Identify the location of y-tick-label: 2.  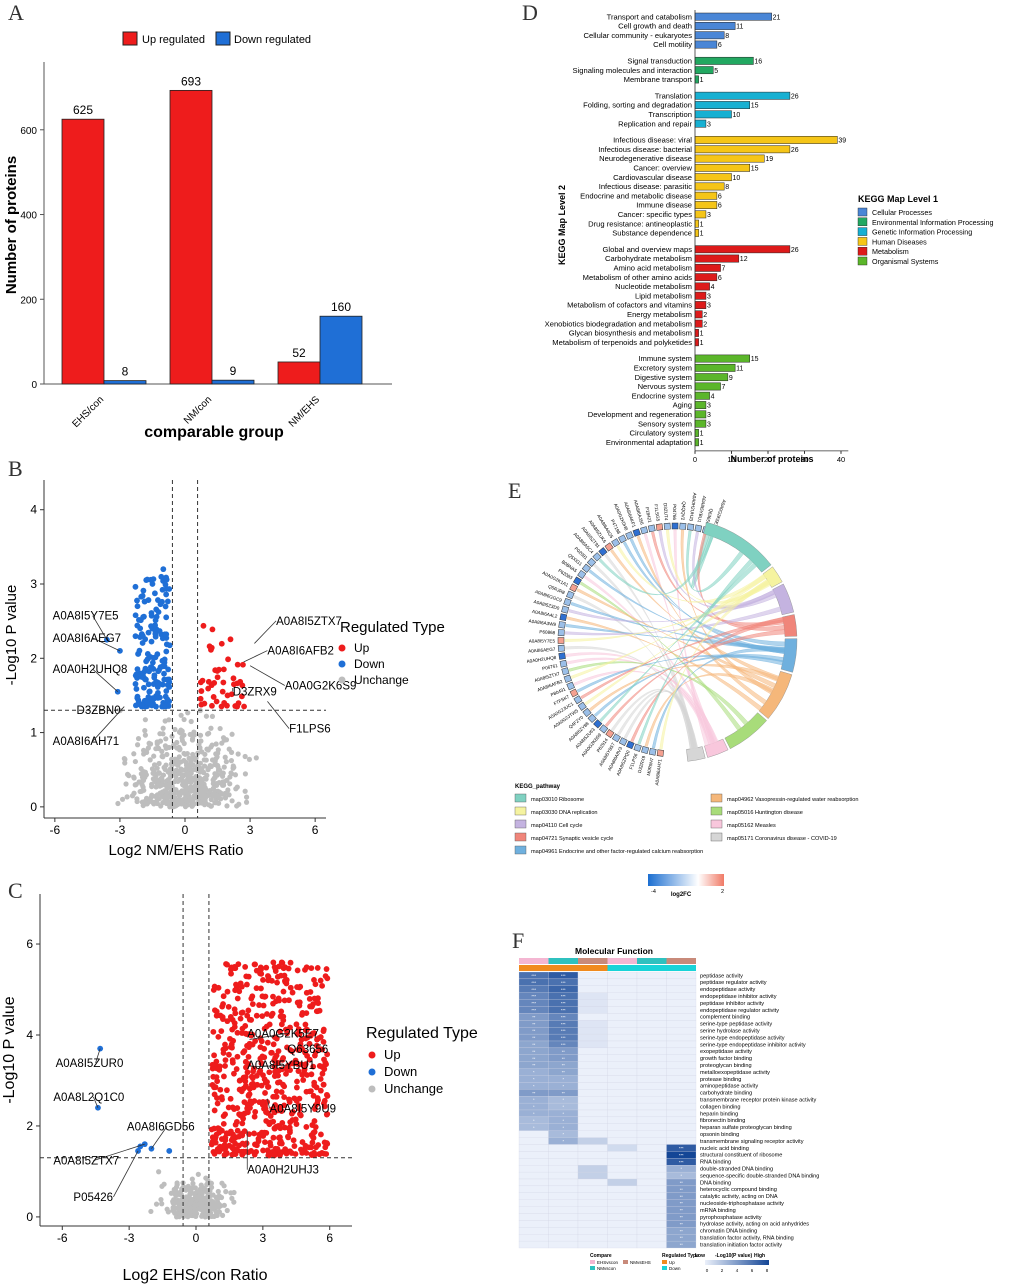
(29, 1126).